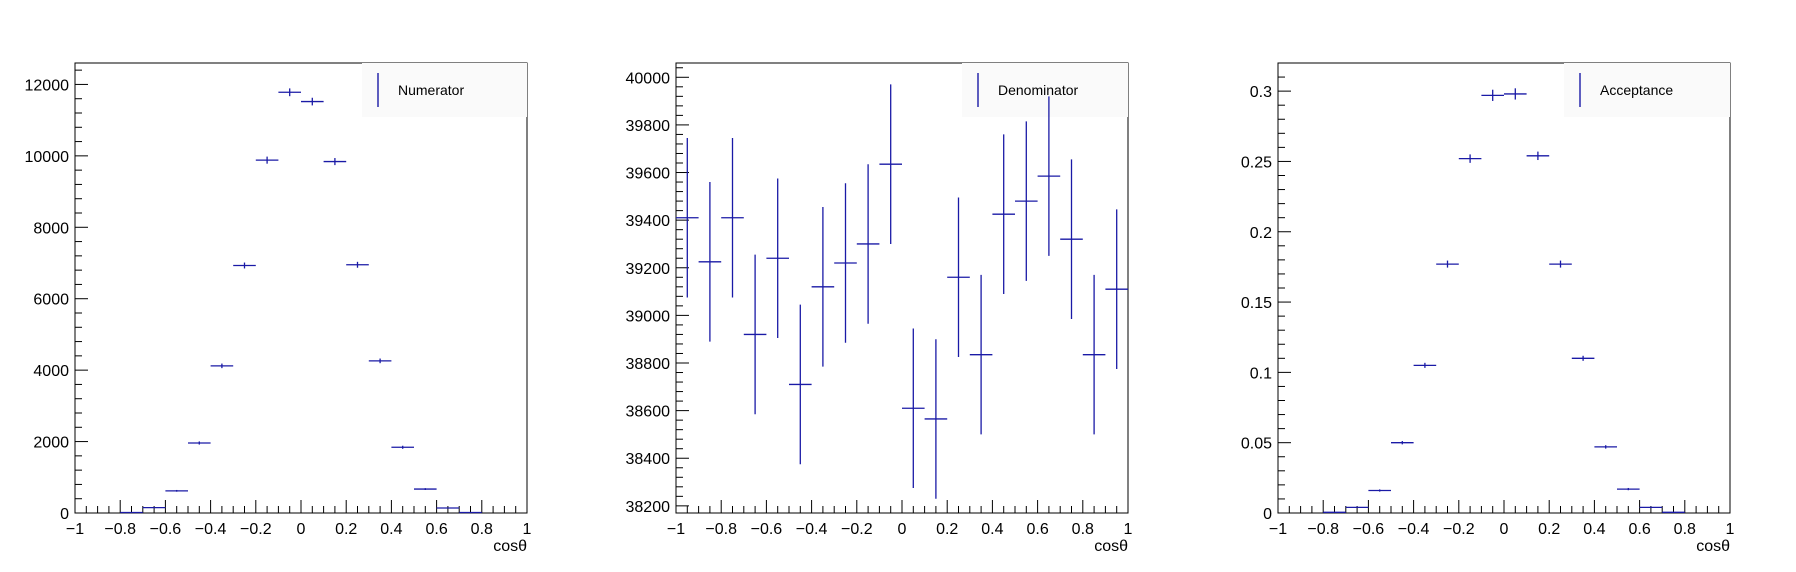  Describe the element at coordinates (1038, 90) in the screenshot. I see `legend-label: Denominator` at that location.